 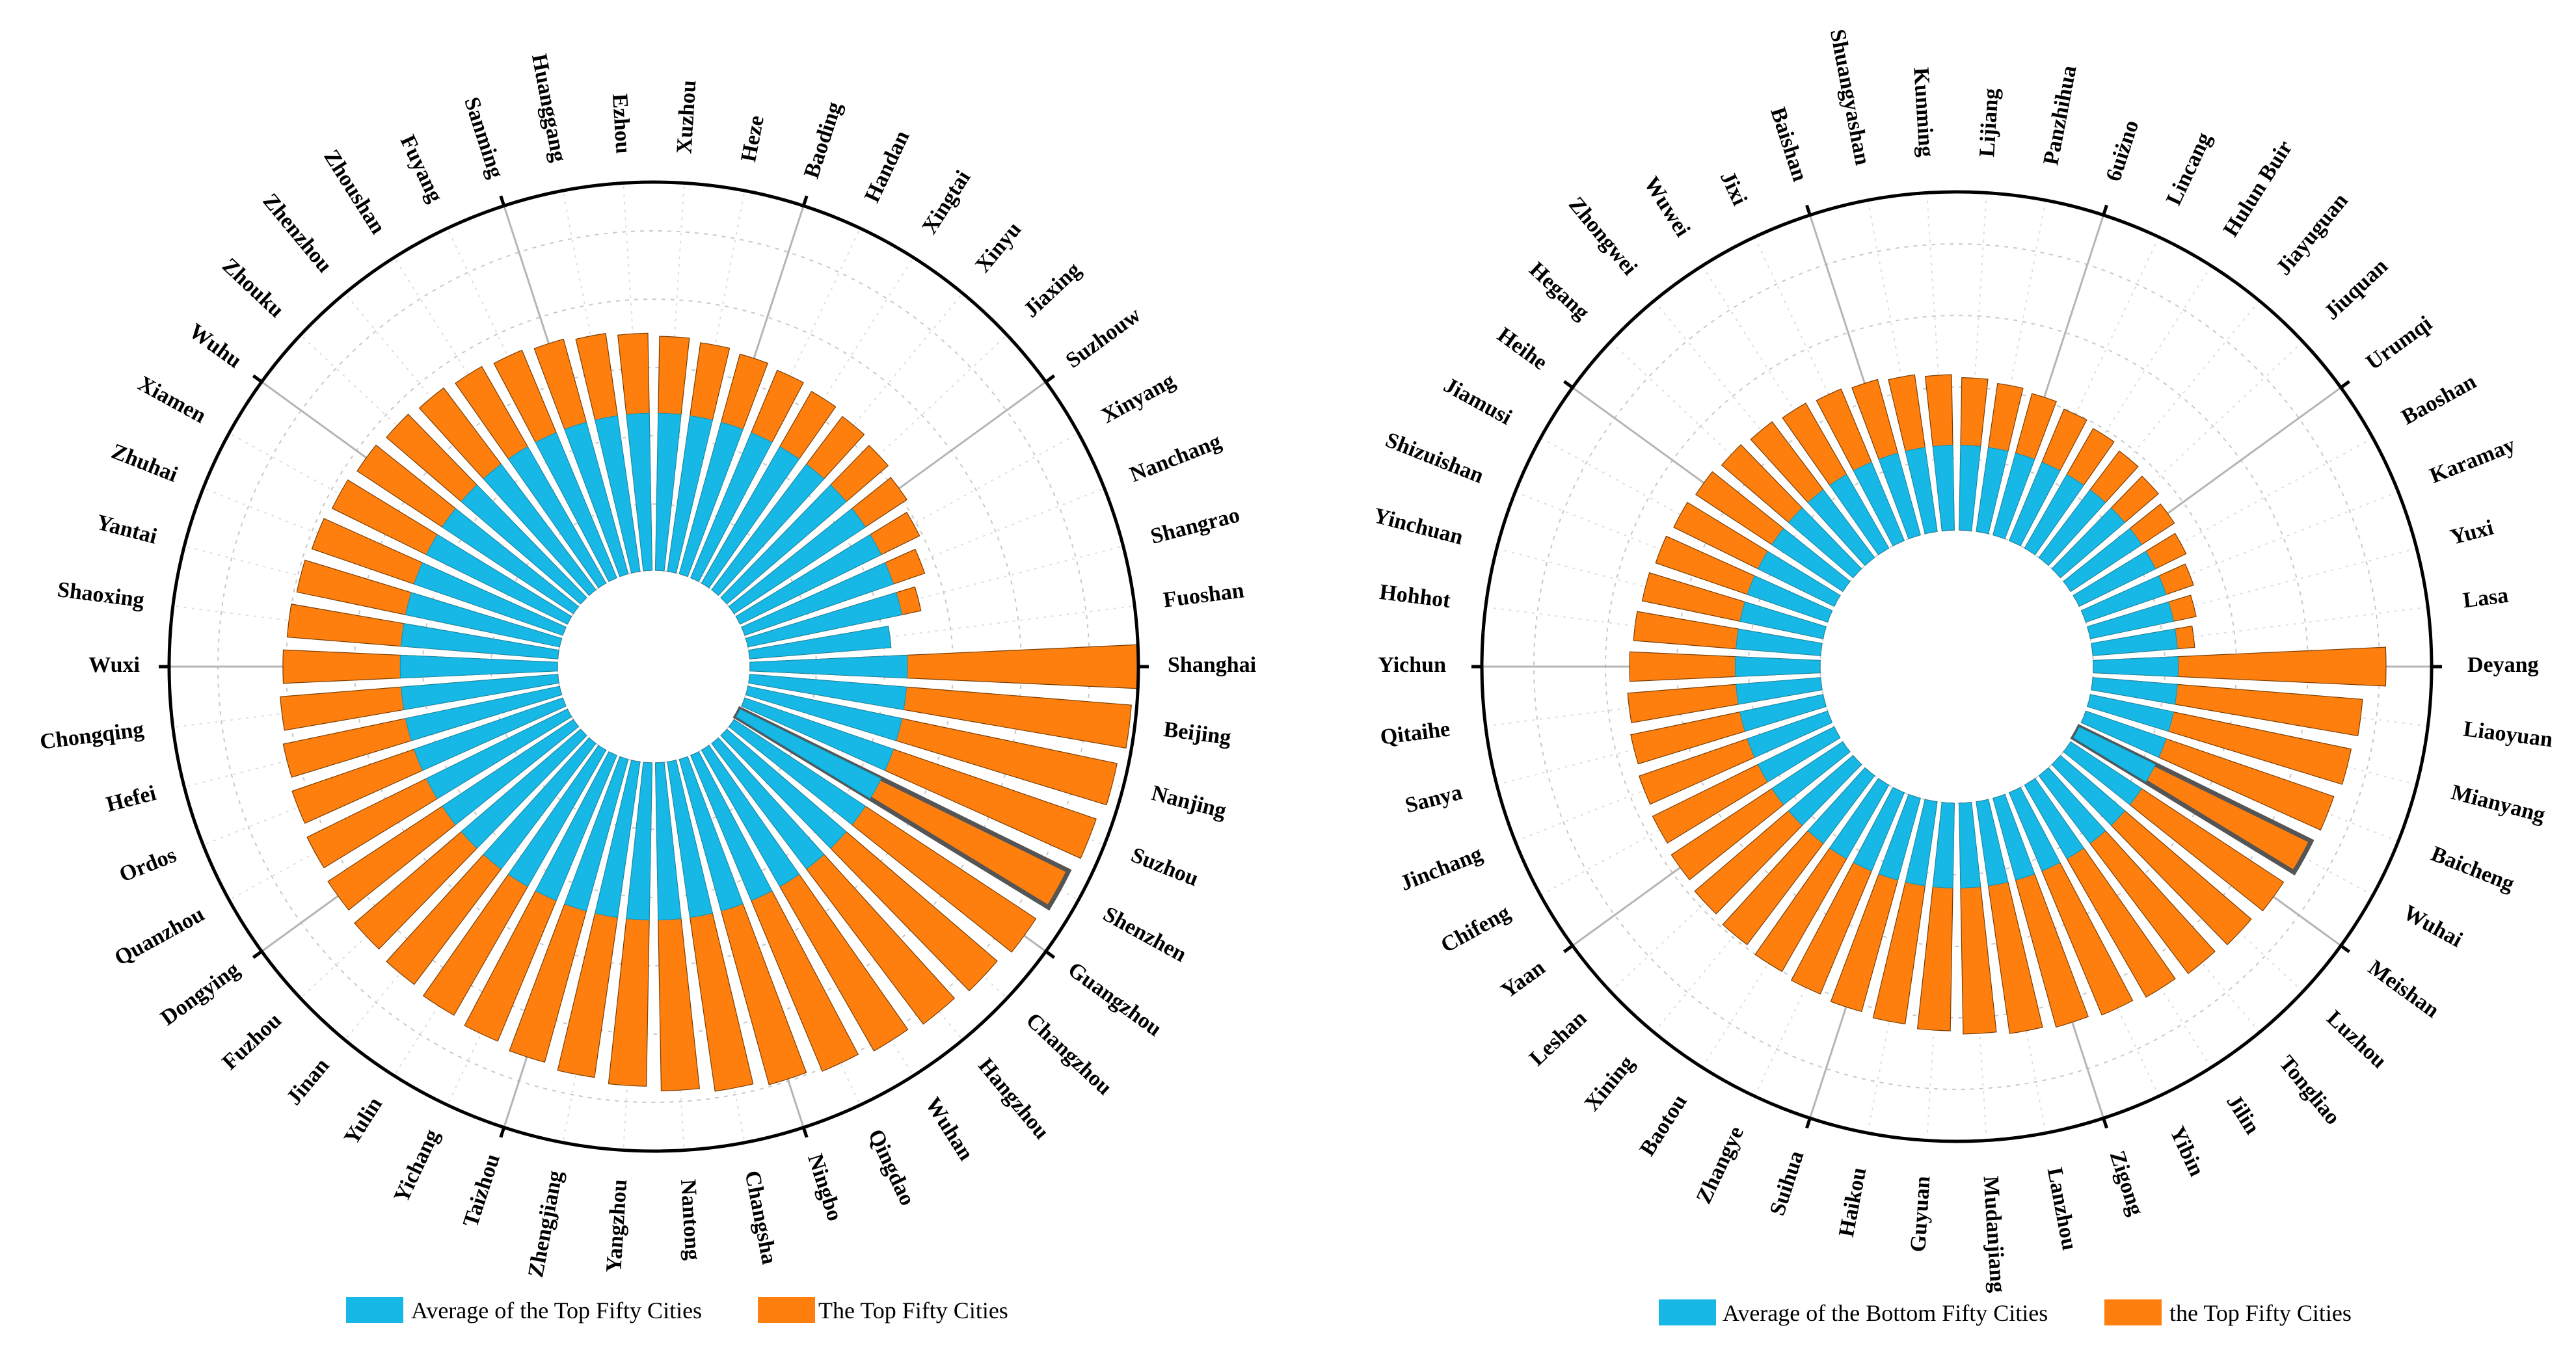 I want to click on avg-bar-yuxi, so click(x=2130, y=620).